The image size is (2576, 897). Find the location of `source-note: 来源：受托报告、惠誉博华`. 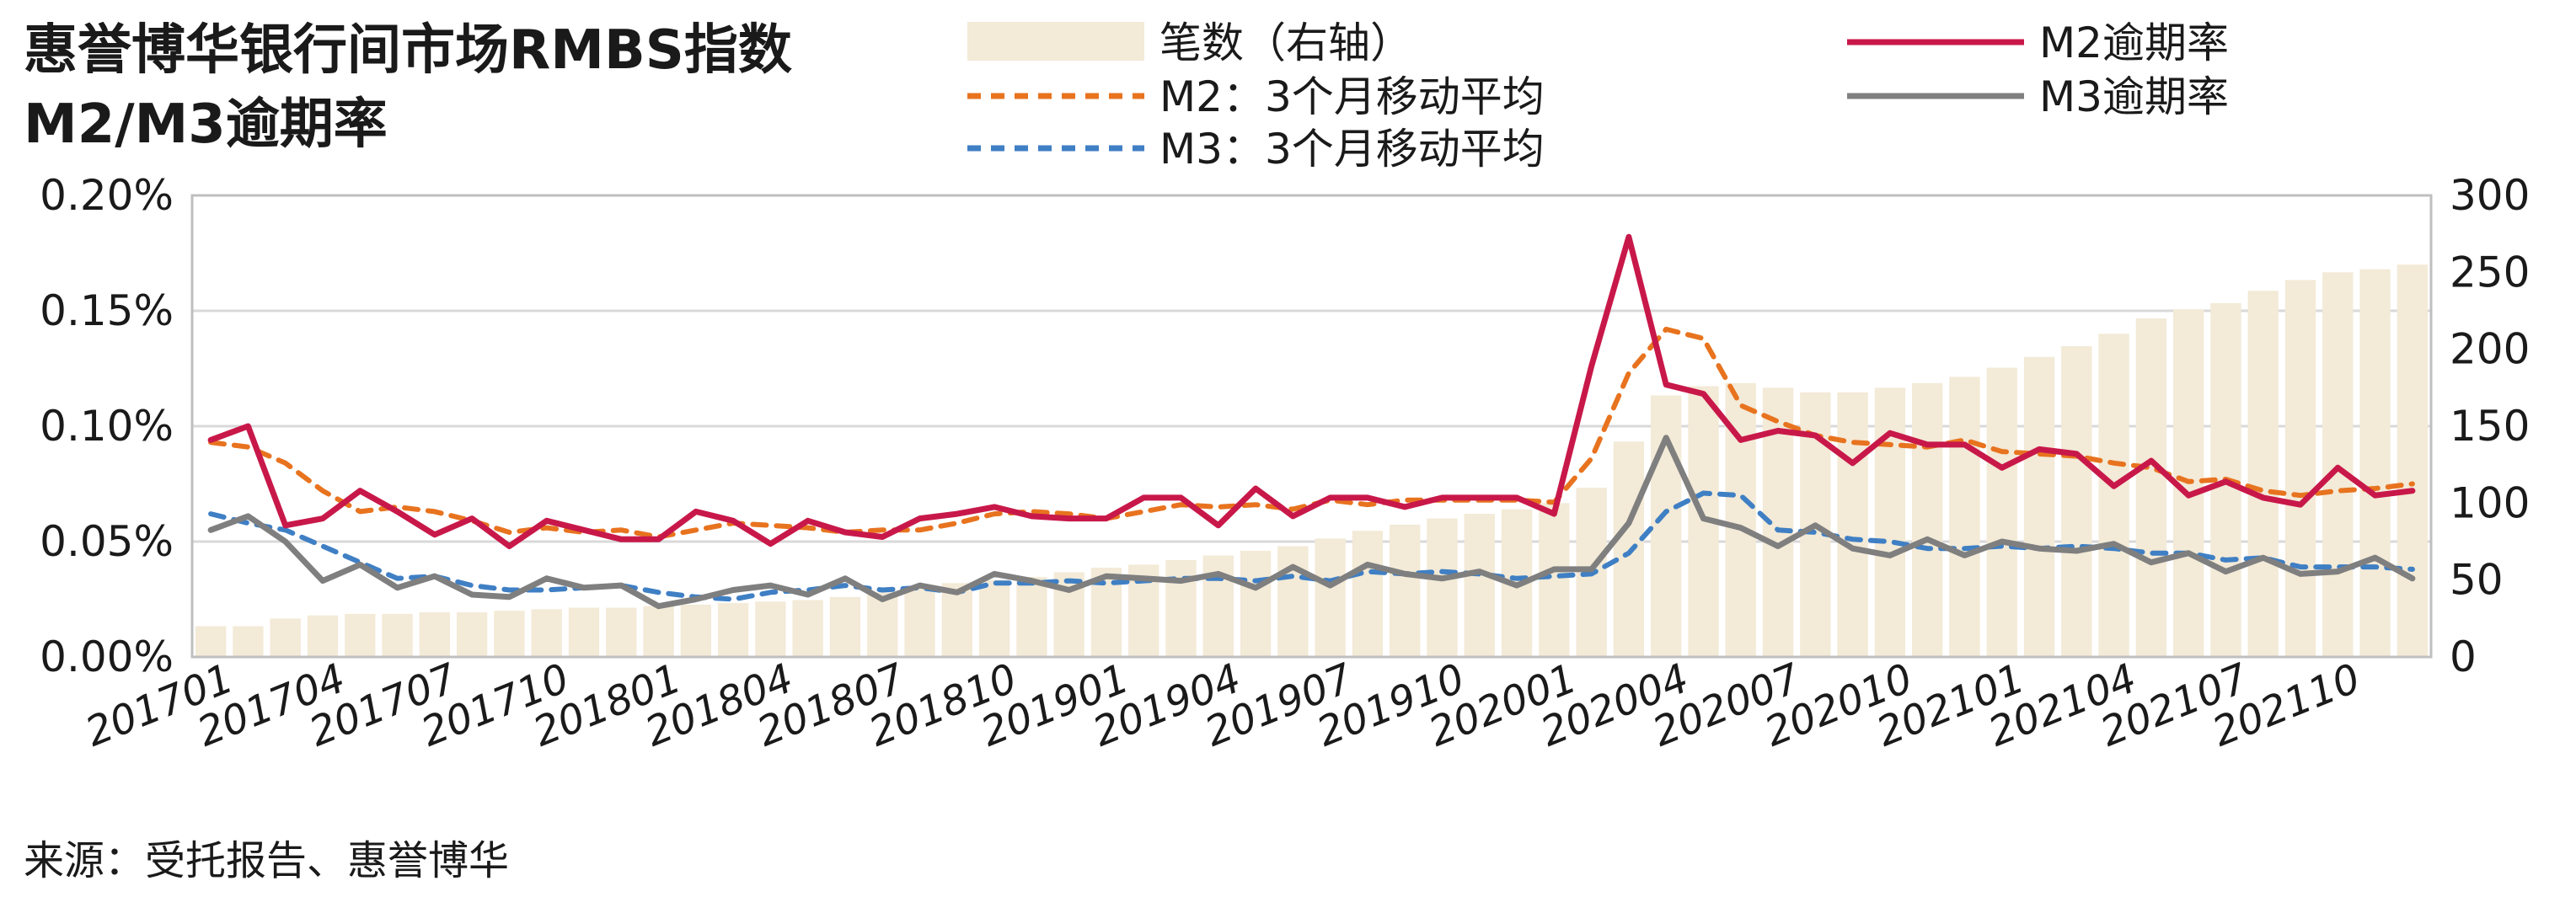

source-note: 来源：受托报告、惠誉博华 is located at coordinates (267, 861).